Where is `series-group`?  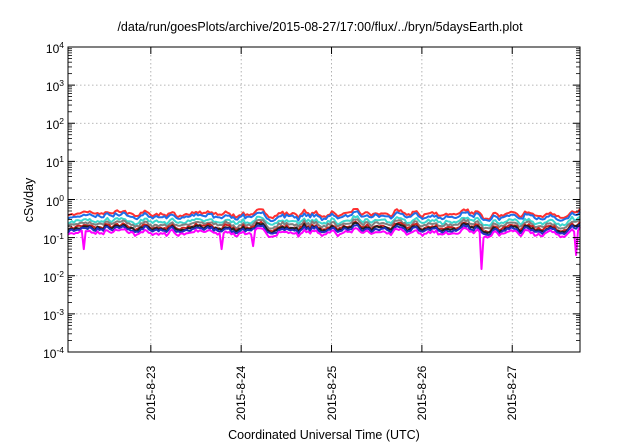 series-group is located at coordinates (324, 239).